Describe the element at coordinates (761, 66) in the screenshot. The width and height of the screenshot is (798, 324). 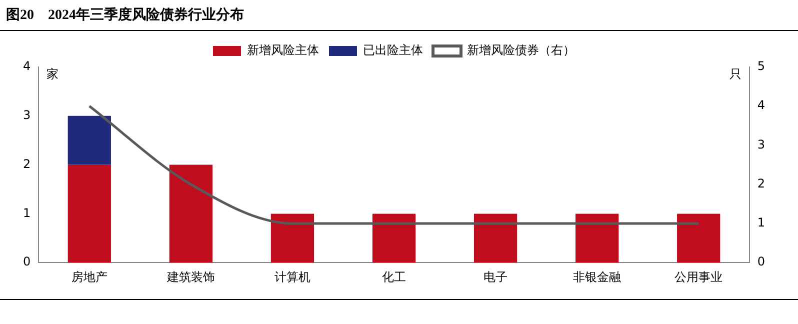
I see `y2-tick-label: 5` at that location.